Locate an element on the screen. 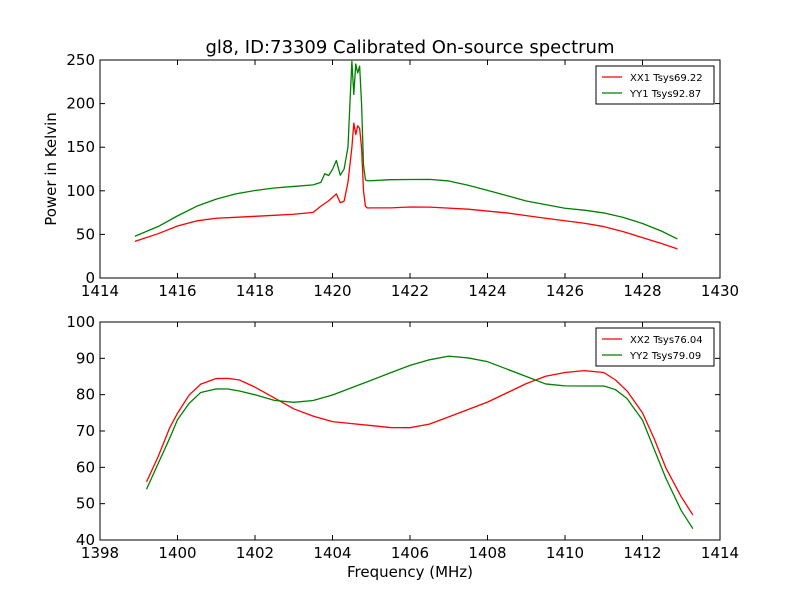  legend-label: XX1 Tsys69.22 is located at coordinates (666, 78).